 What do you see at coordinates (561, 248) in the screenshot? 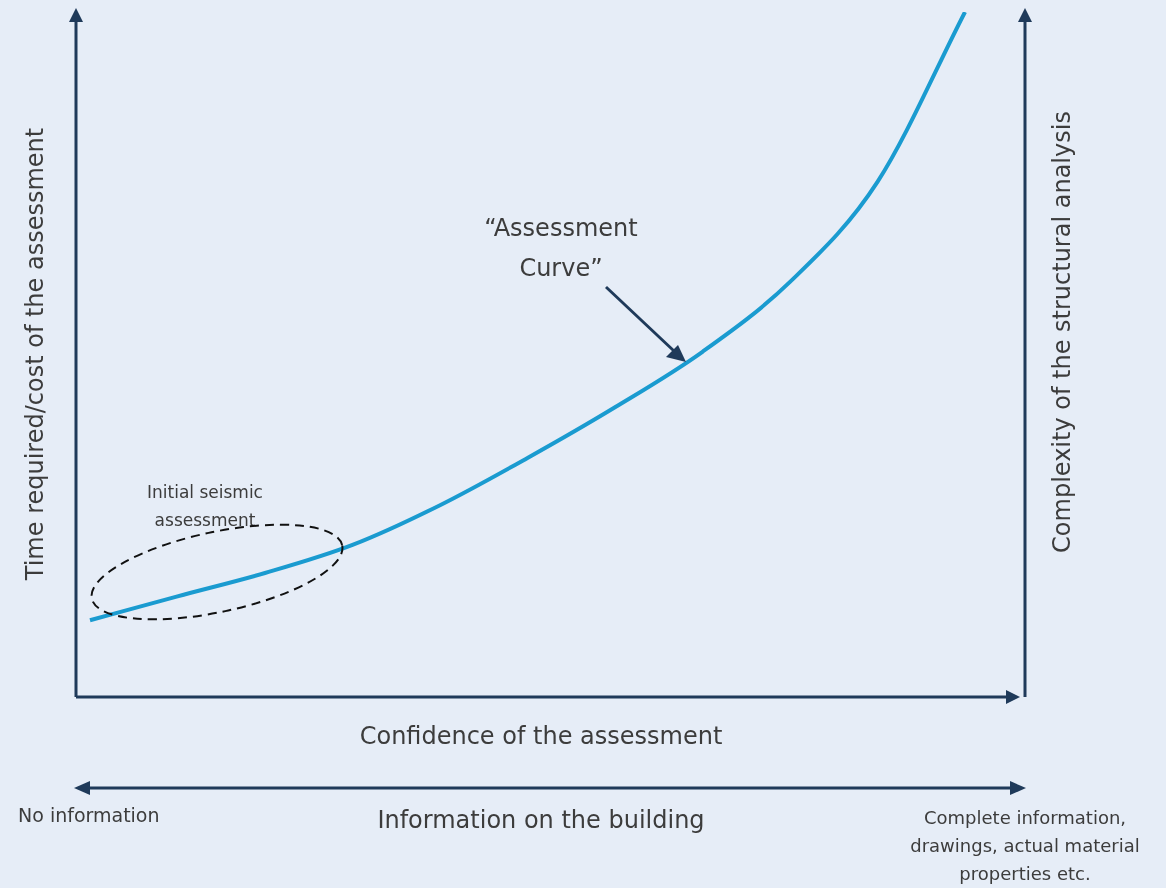
I see `annotation: “Assessment Curve”` at bounding box center [561, 248].